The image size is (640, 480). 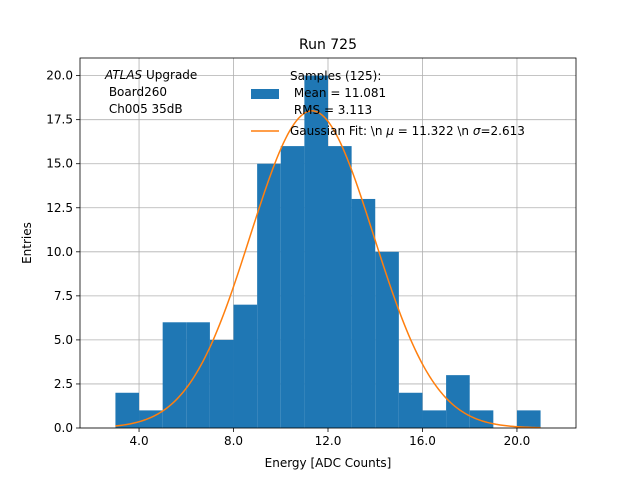 I want to click on x-axis-label: Energy [ADC Counts], so click(x=328, y=463).